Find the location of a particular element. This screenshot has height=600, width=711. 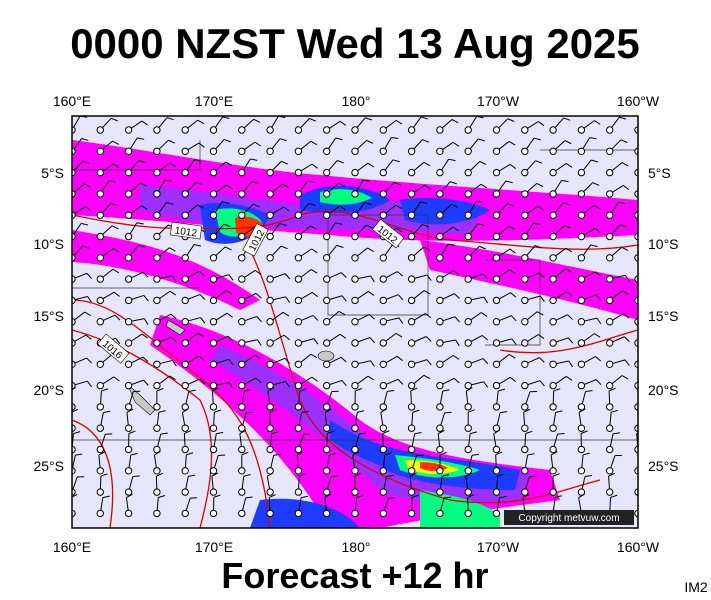

longitude-label: 170°E is located at coordinates (214, 101).